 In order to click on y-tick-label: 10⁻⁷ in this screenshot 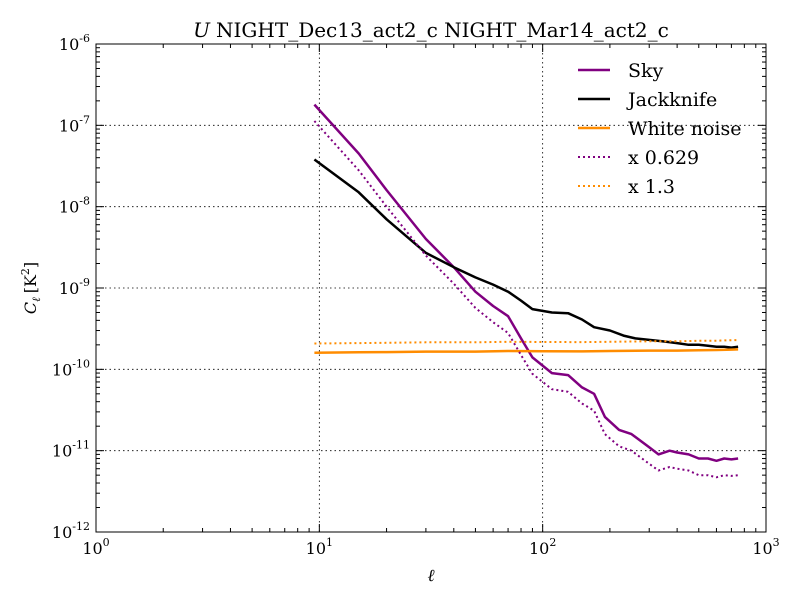, I will do `click(74, 124)`.